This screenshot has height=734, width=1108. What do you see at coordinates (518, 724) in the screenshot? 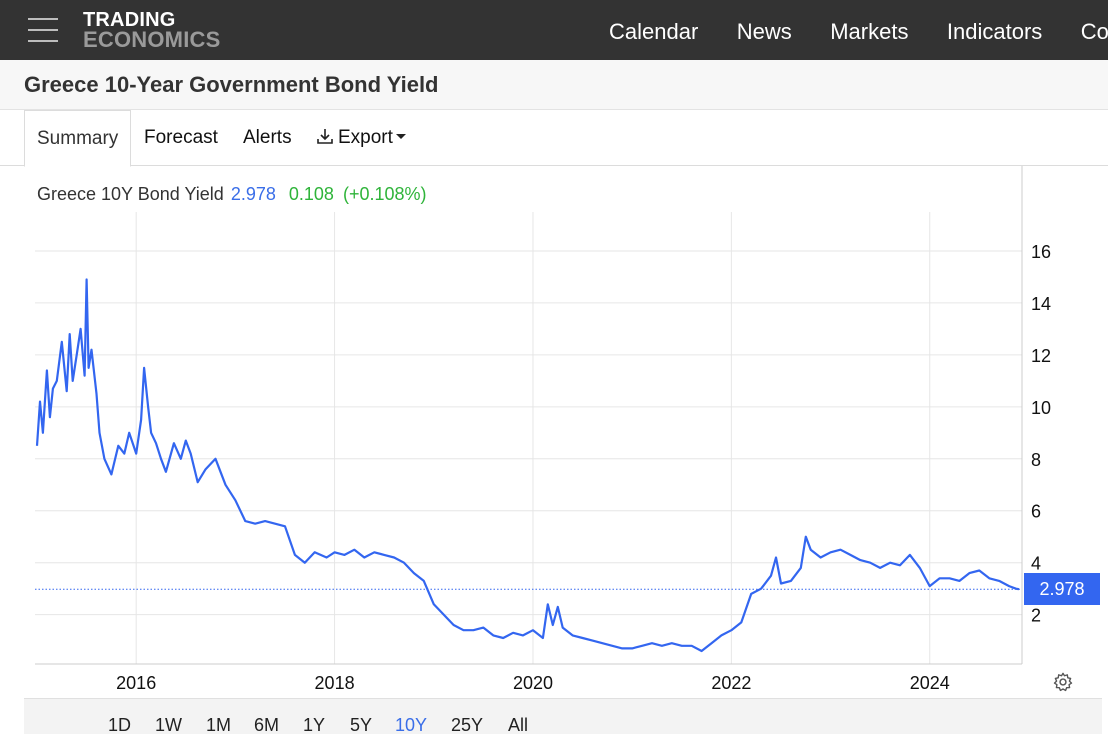
I see `range-all: All` at bounding box center [518, 724].